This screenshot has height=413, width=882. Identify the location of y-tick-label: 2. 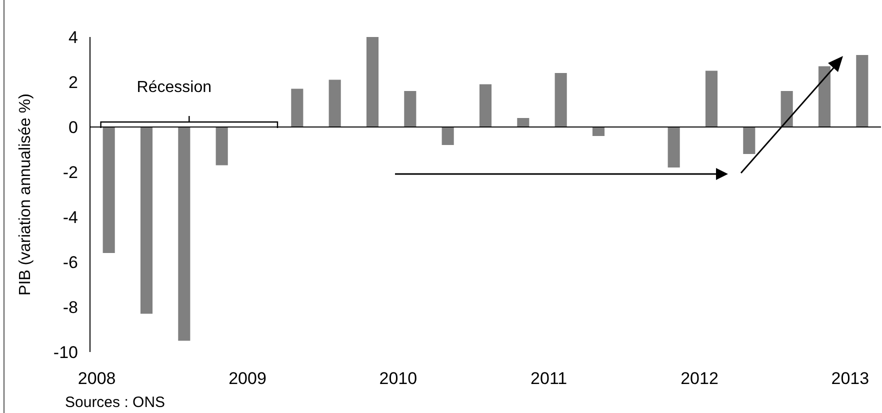
(73, 82).